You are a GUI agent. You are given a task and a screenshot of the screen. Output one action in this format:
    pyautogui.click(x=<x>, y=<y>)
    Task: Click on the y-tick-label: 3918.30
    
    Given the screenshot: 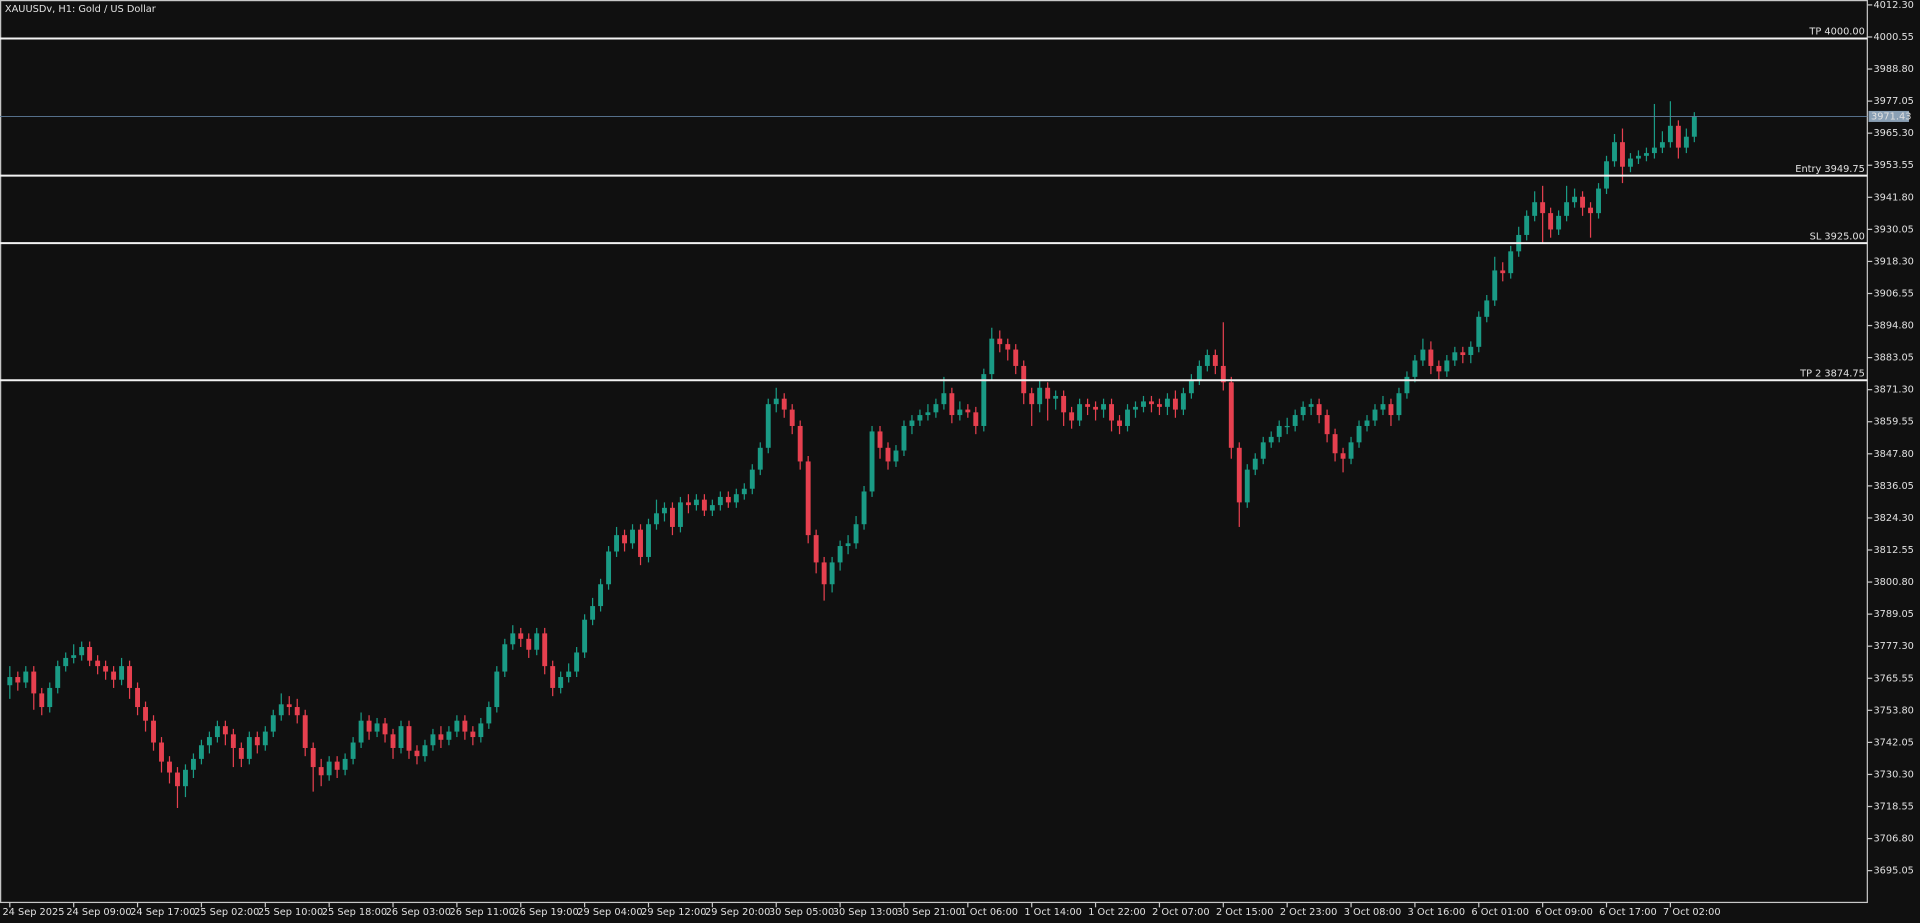 What is the action you would take?
    pyautogui.click(x=1893, y=261)
    